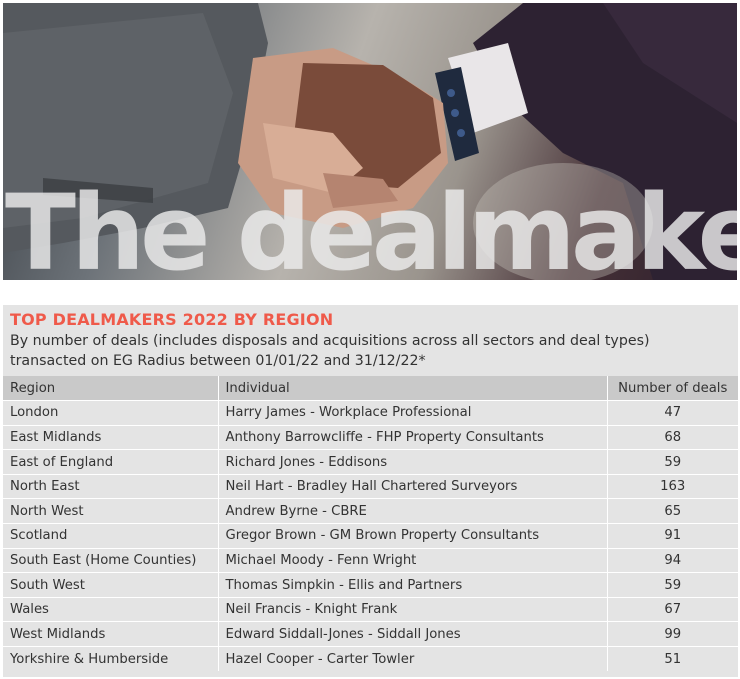  Describe the element at coordinates (110, 585) in the screenshot. I see `region-cell: South West` at that location.